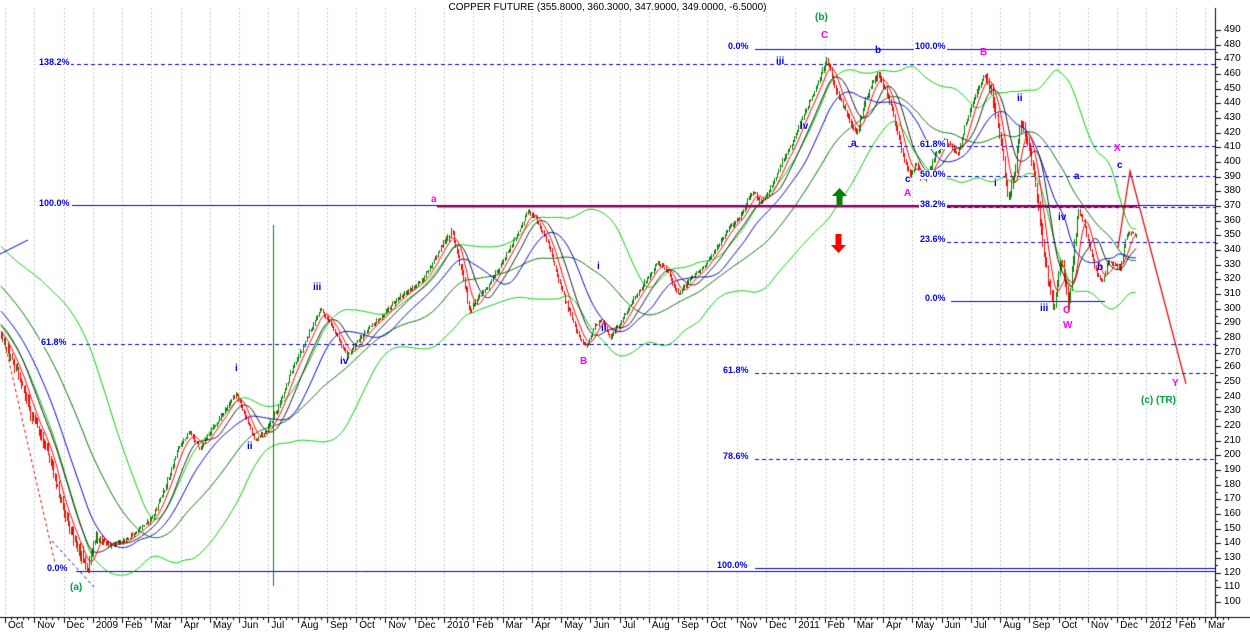  What do you see at coordinates (1232, 601) in the screenshot?
I see `y-axis-price-label: 100` at bounding box center [1232, 601].